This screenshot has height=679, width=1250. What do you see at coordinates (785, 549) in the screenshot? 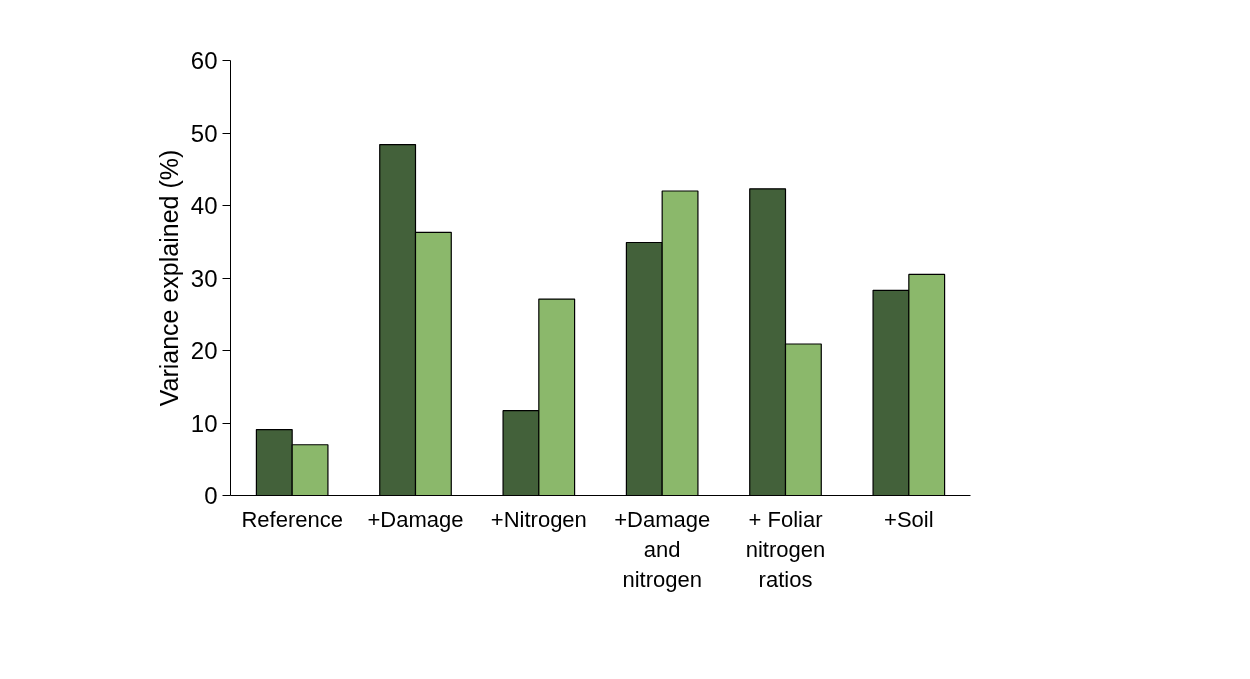
I see `x-tick-label: + Foliar nitrogen ratios` at bounding box center [785, 549].